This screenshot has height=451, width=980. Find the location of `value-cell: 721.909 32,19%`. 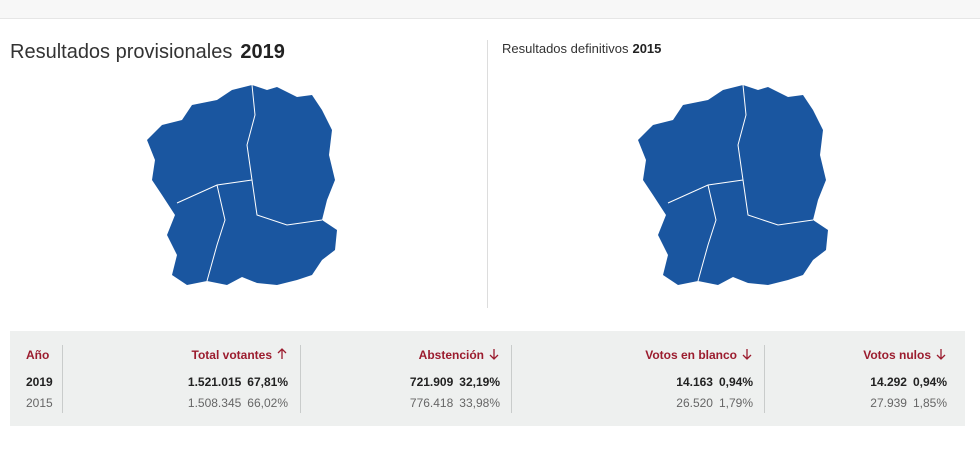

value-cell: 721.909 32,19% is located at coordinates (455, 382).